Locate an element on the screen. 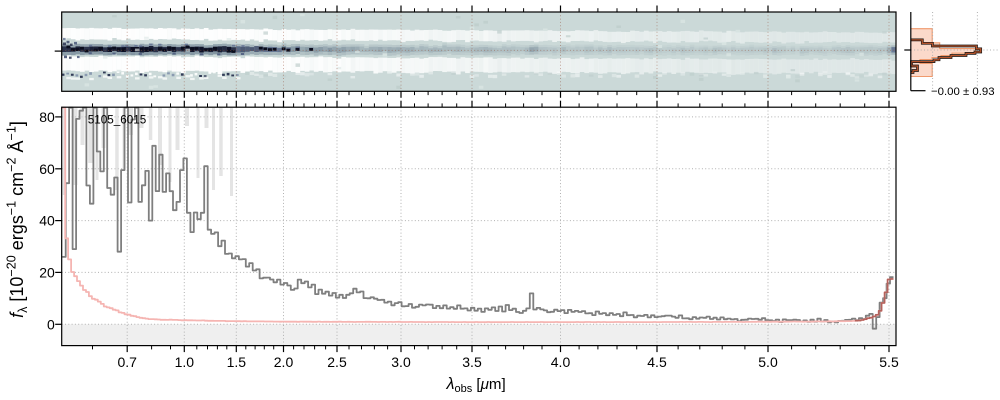 The image size is (1000, 400). svg-text: 40 is located at coordinates (47, 221).